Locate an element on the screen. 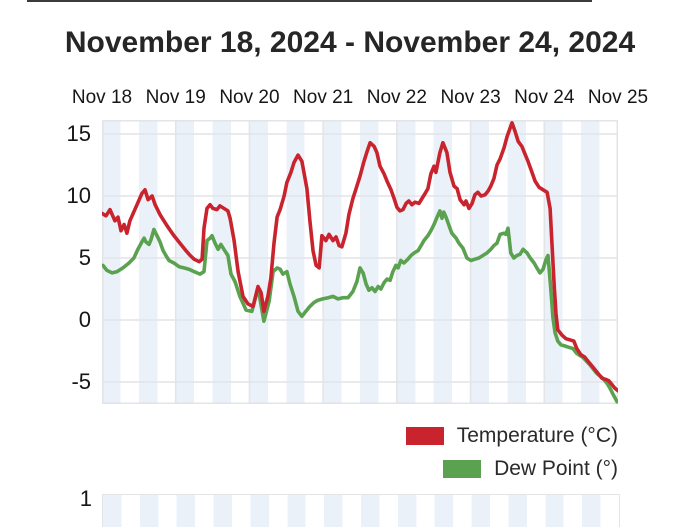 The image size is (699, 527). dew-point-legend-label: Dew Point (°) is located at coordinates (556, 468).